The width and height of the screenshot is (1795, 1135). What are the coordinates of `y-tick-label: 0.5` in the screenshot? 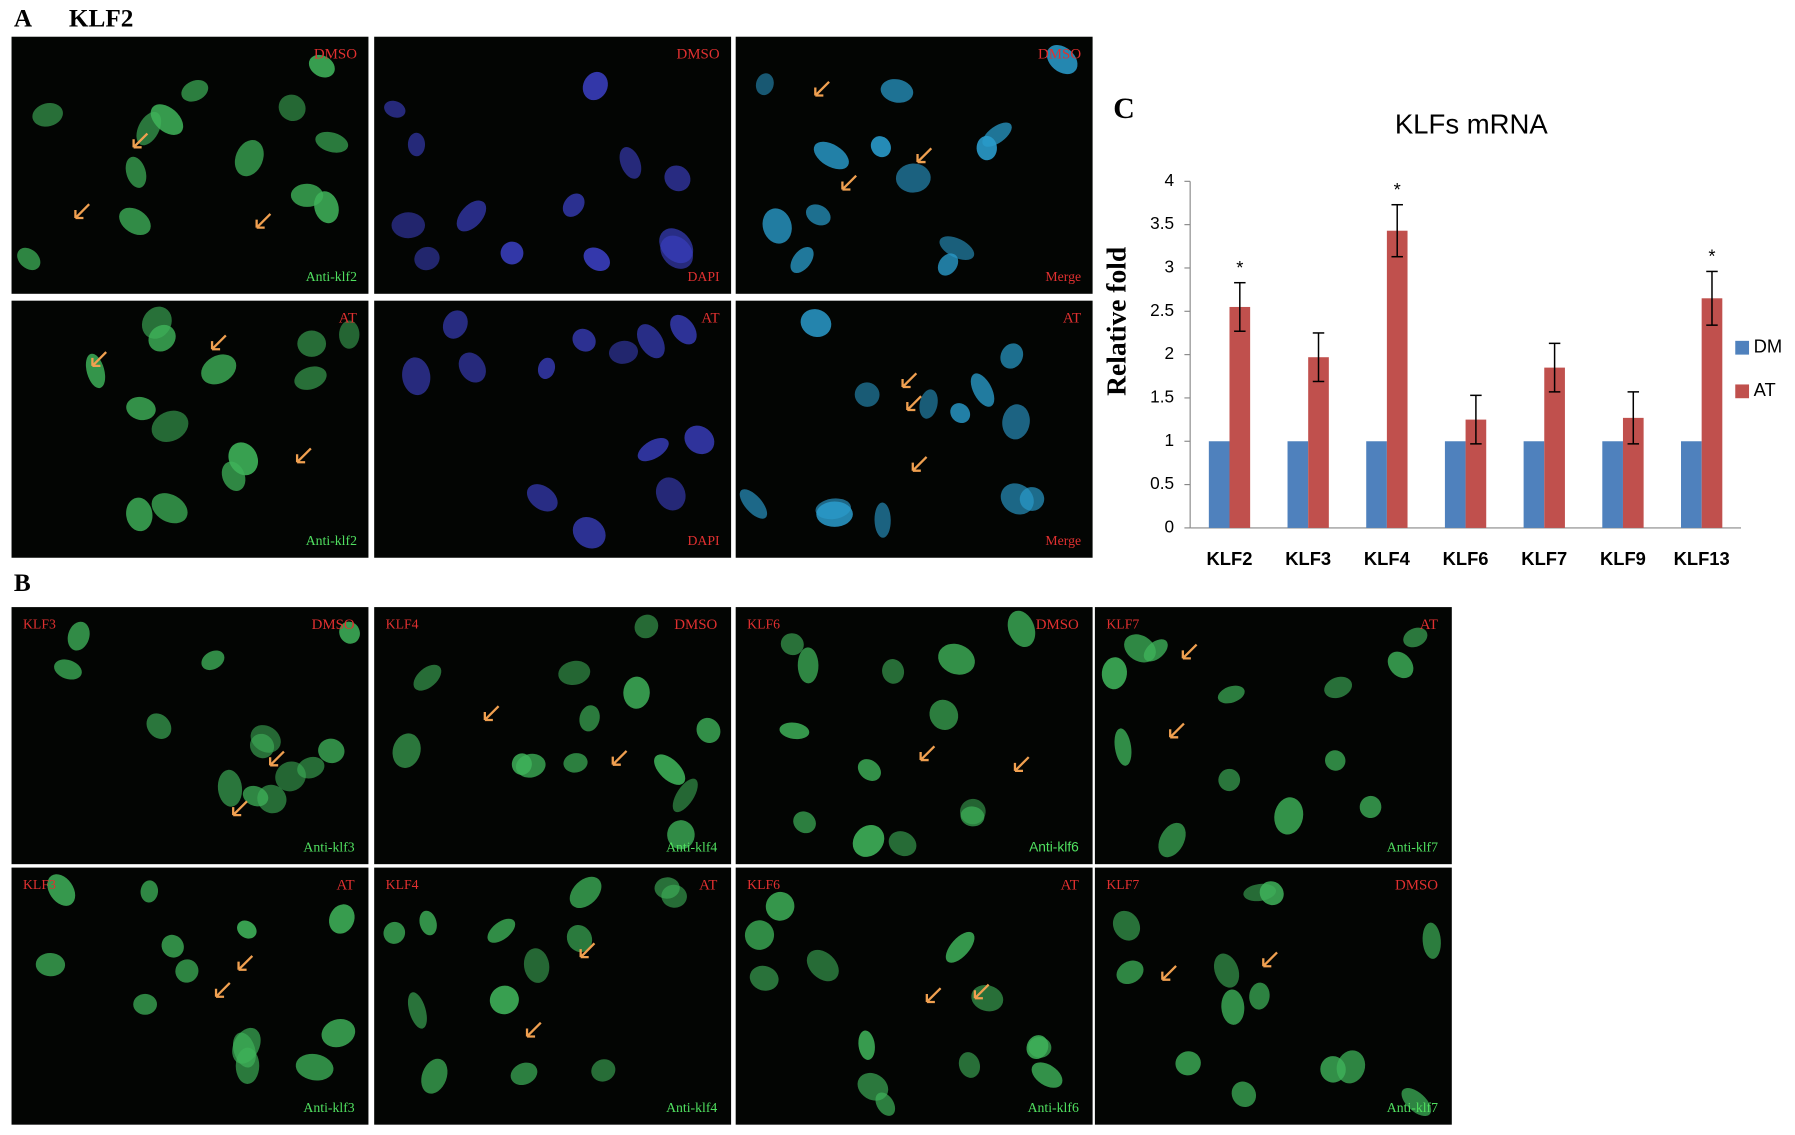 It's located at (1162, 483).